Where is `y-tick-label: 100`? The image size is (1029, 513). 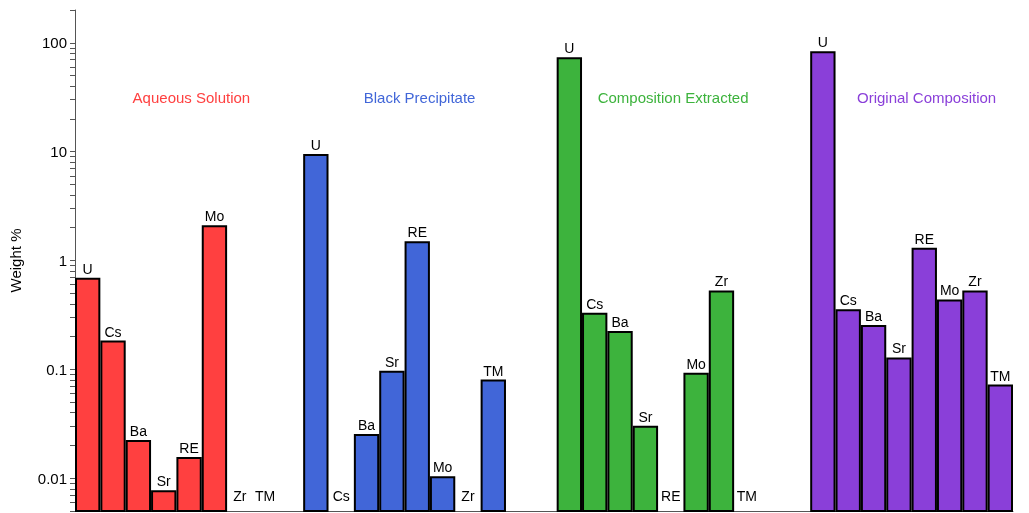
y-tick-label: 100 is located at coordinates (54, 43).